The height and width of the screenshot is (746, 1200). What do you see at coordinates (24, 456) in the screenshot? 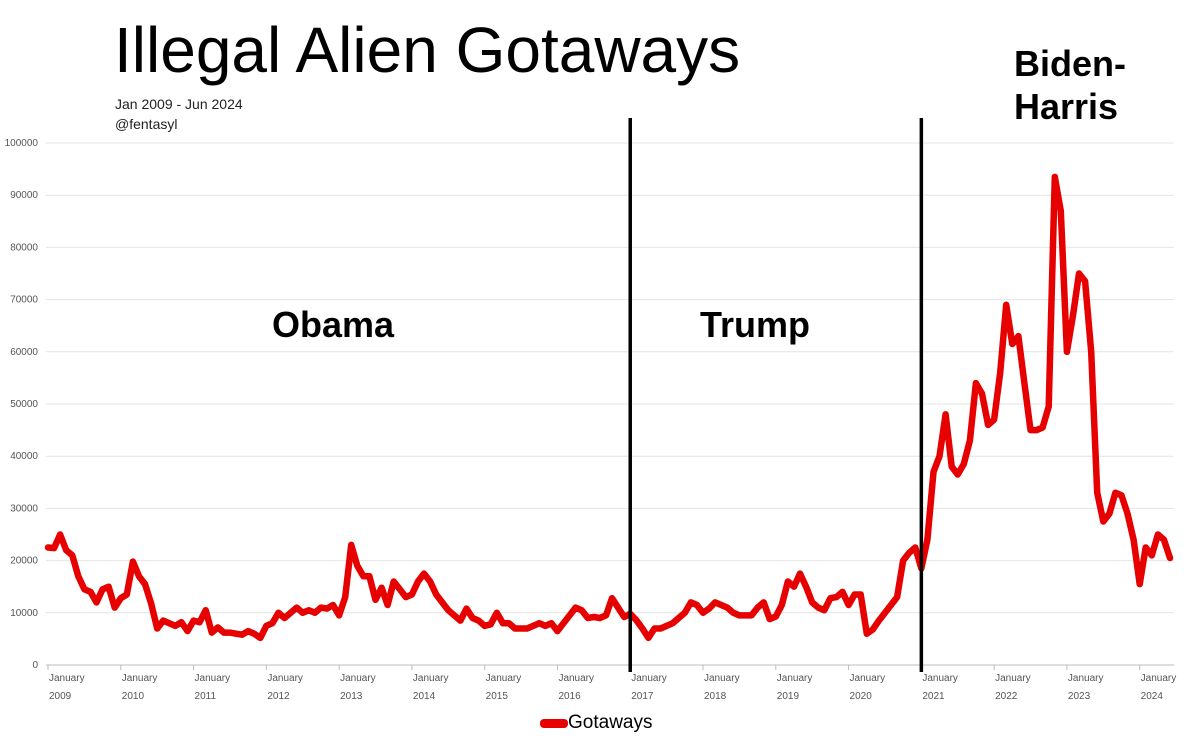
I see `y-tick-label: 40000` at bounding box center [24, 456].